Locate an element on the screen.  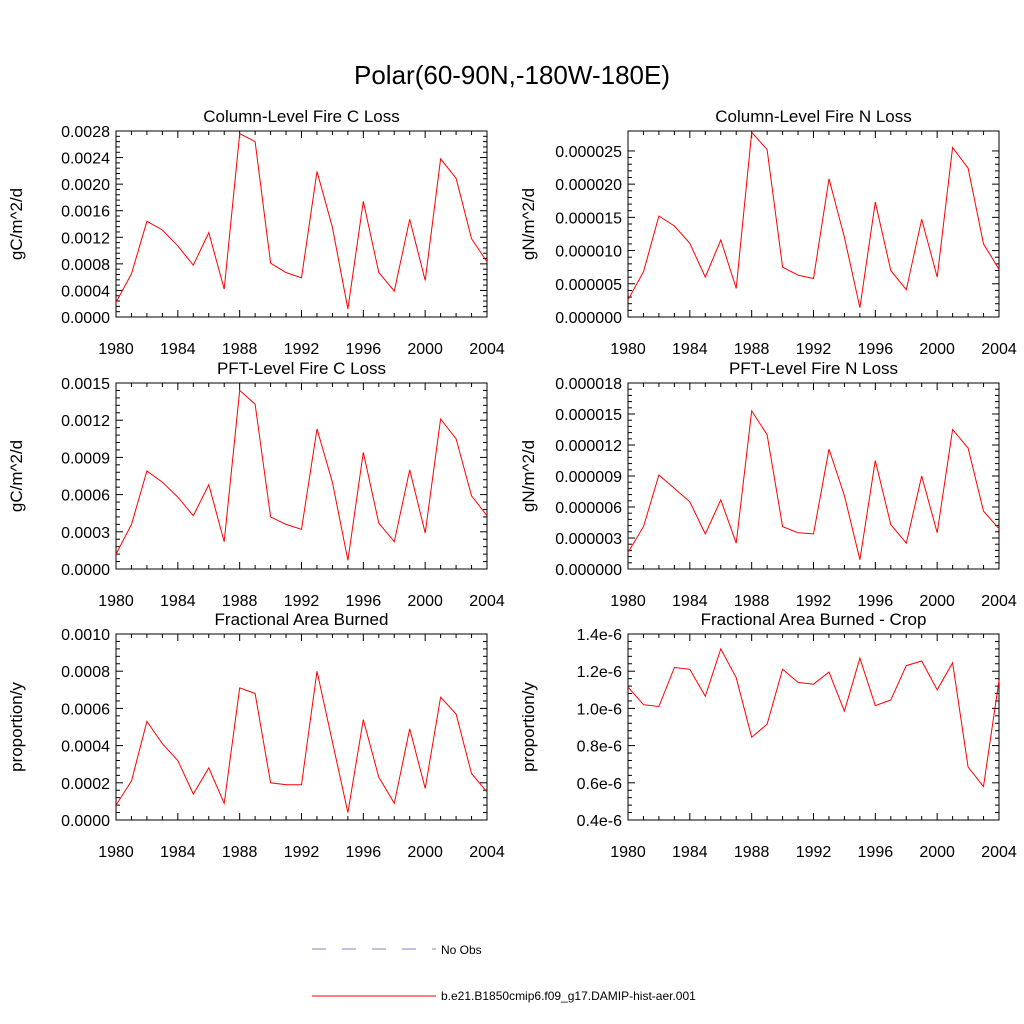
y-tick-label: 0.0003 is located at coordinates (85, 533).